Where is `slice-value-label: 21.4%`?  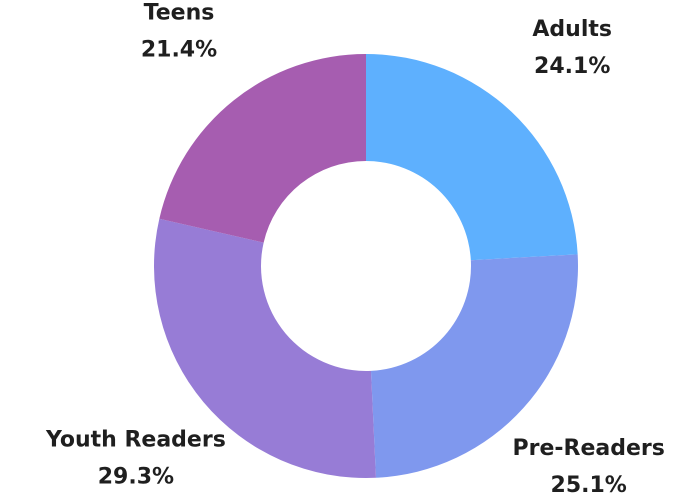
slice-value-label: 21.4% is located at coordinates (179, 49).